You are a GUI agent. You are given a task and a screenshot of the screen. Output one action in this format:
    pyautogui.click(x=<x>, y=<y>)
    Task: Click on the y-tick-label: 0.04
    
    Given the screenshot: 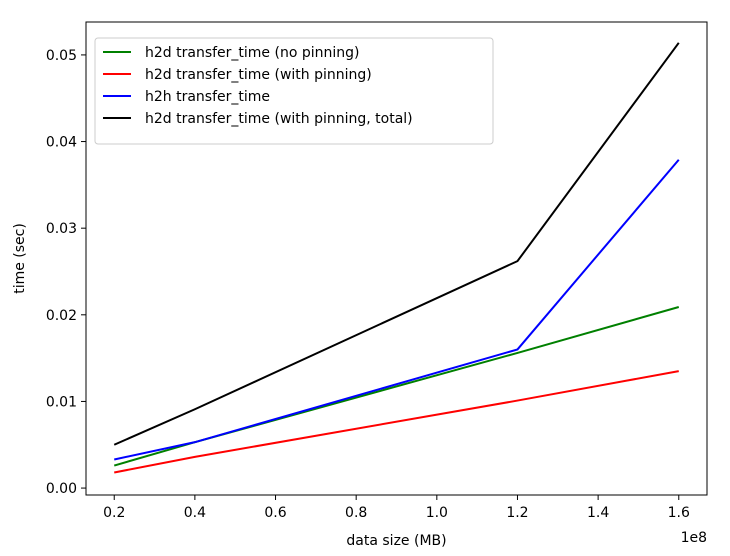 What is the action you would take?
    pyautogui.click(x=61, y=143)
    